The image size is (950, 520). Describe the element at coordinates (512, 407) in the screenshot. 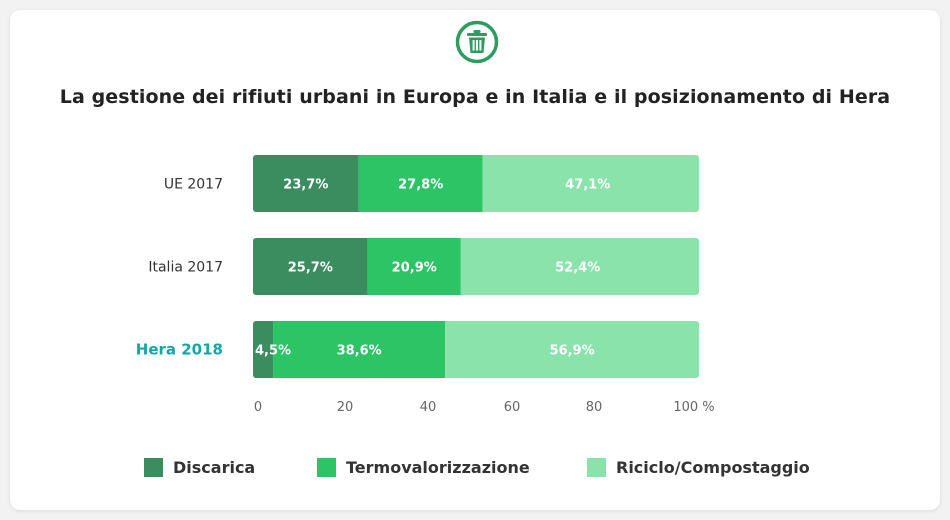

I see `x-tick-label: 60` at that location.